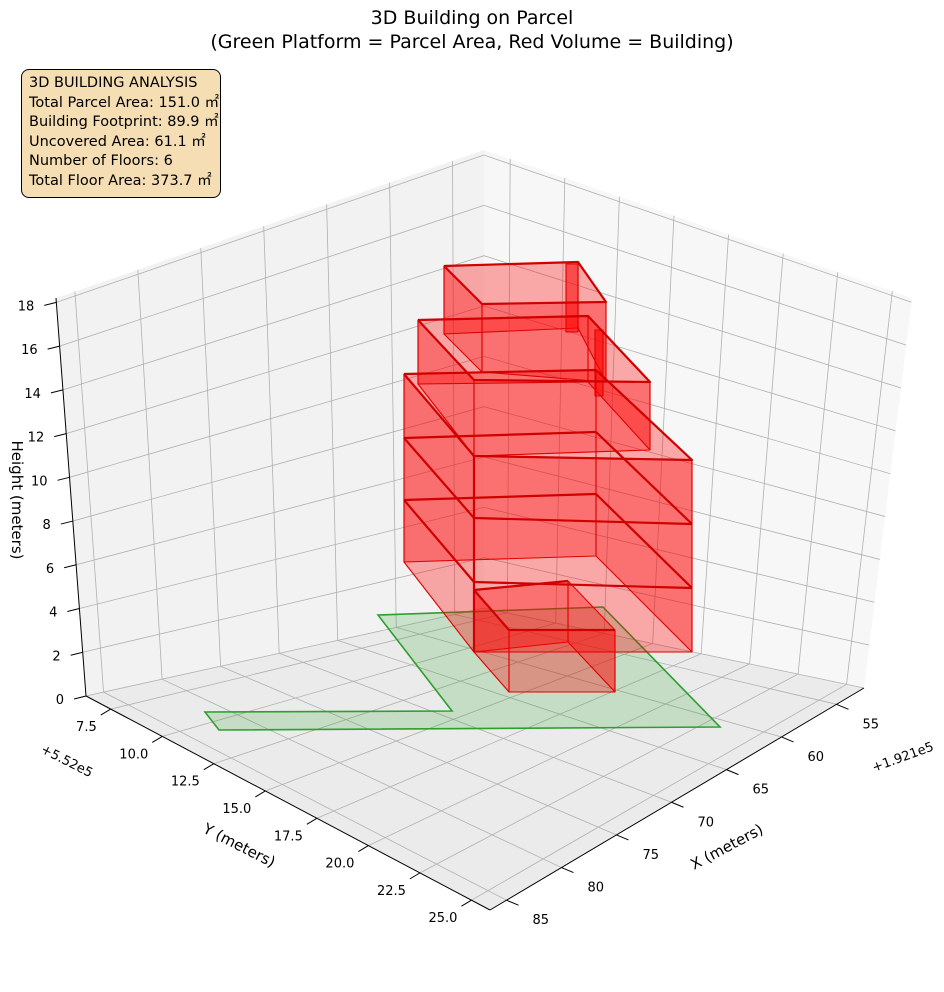 The image size is (944, 992). Describe the element at coordinates (442, 918) in the screenshot. I see `y-tick-label-7: 25.0` at that location.